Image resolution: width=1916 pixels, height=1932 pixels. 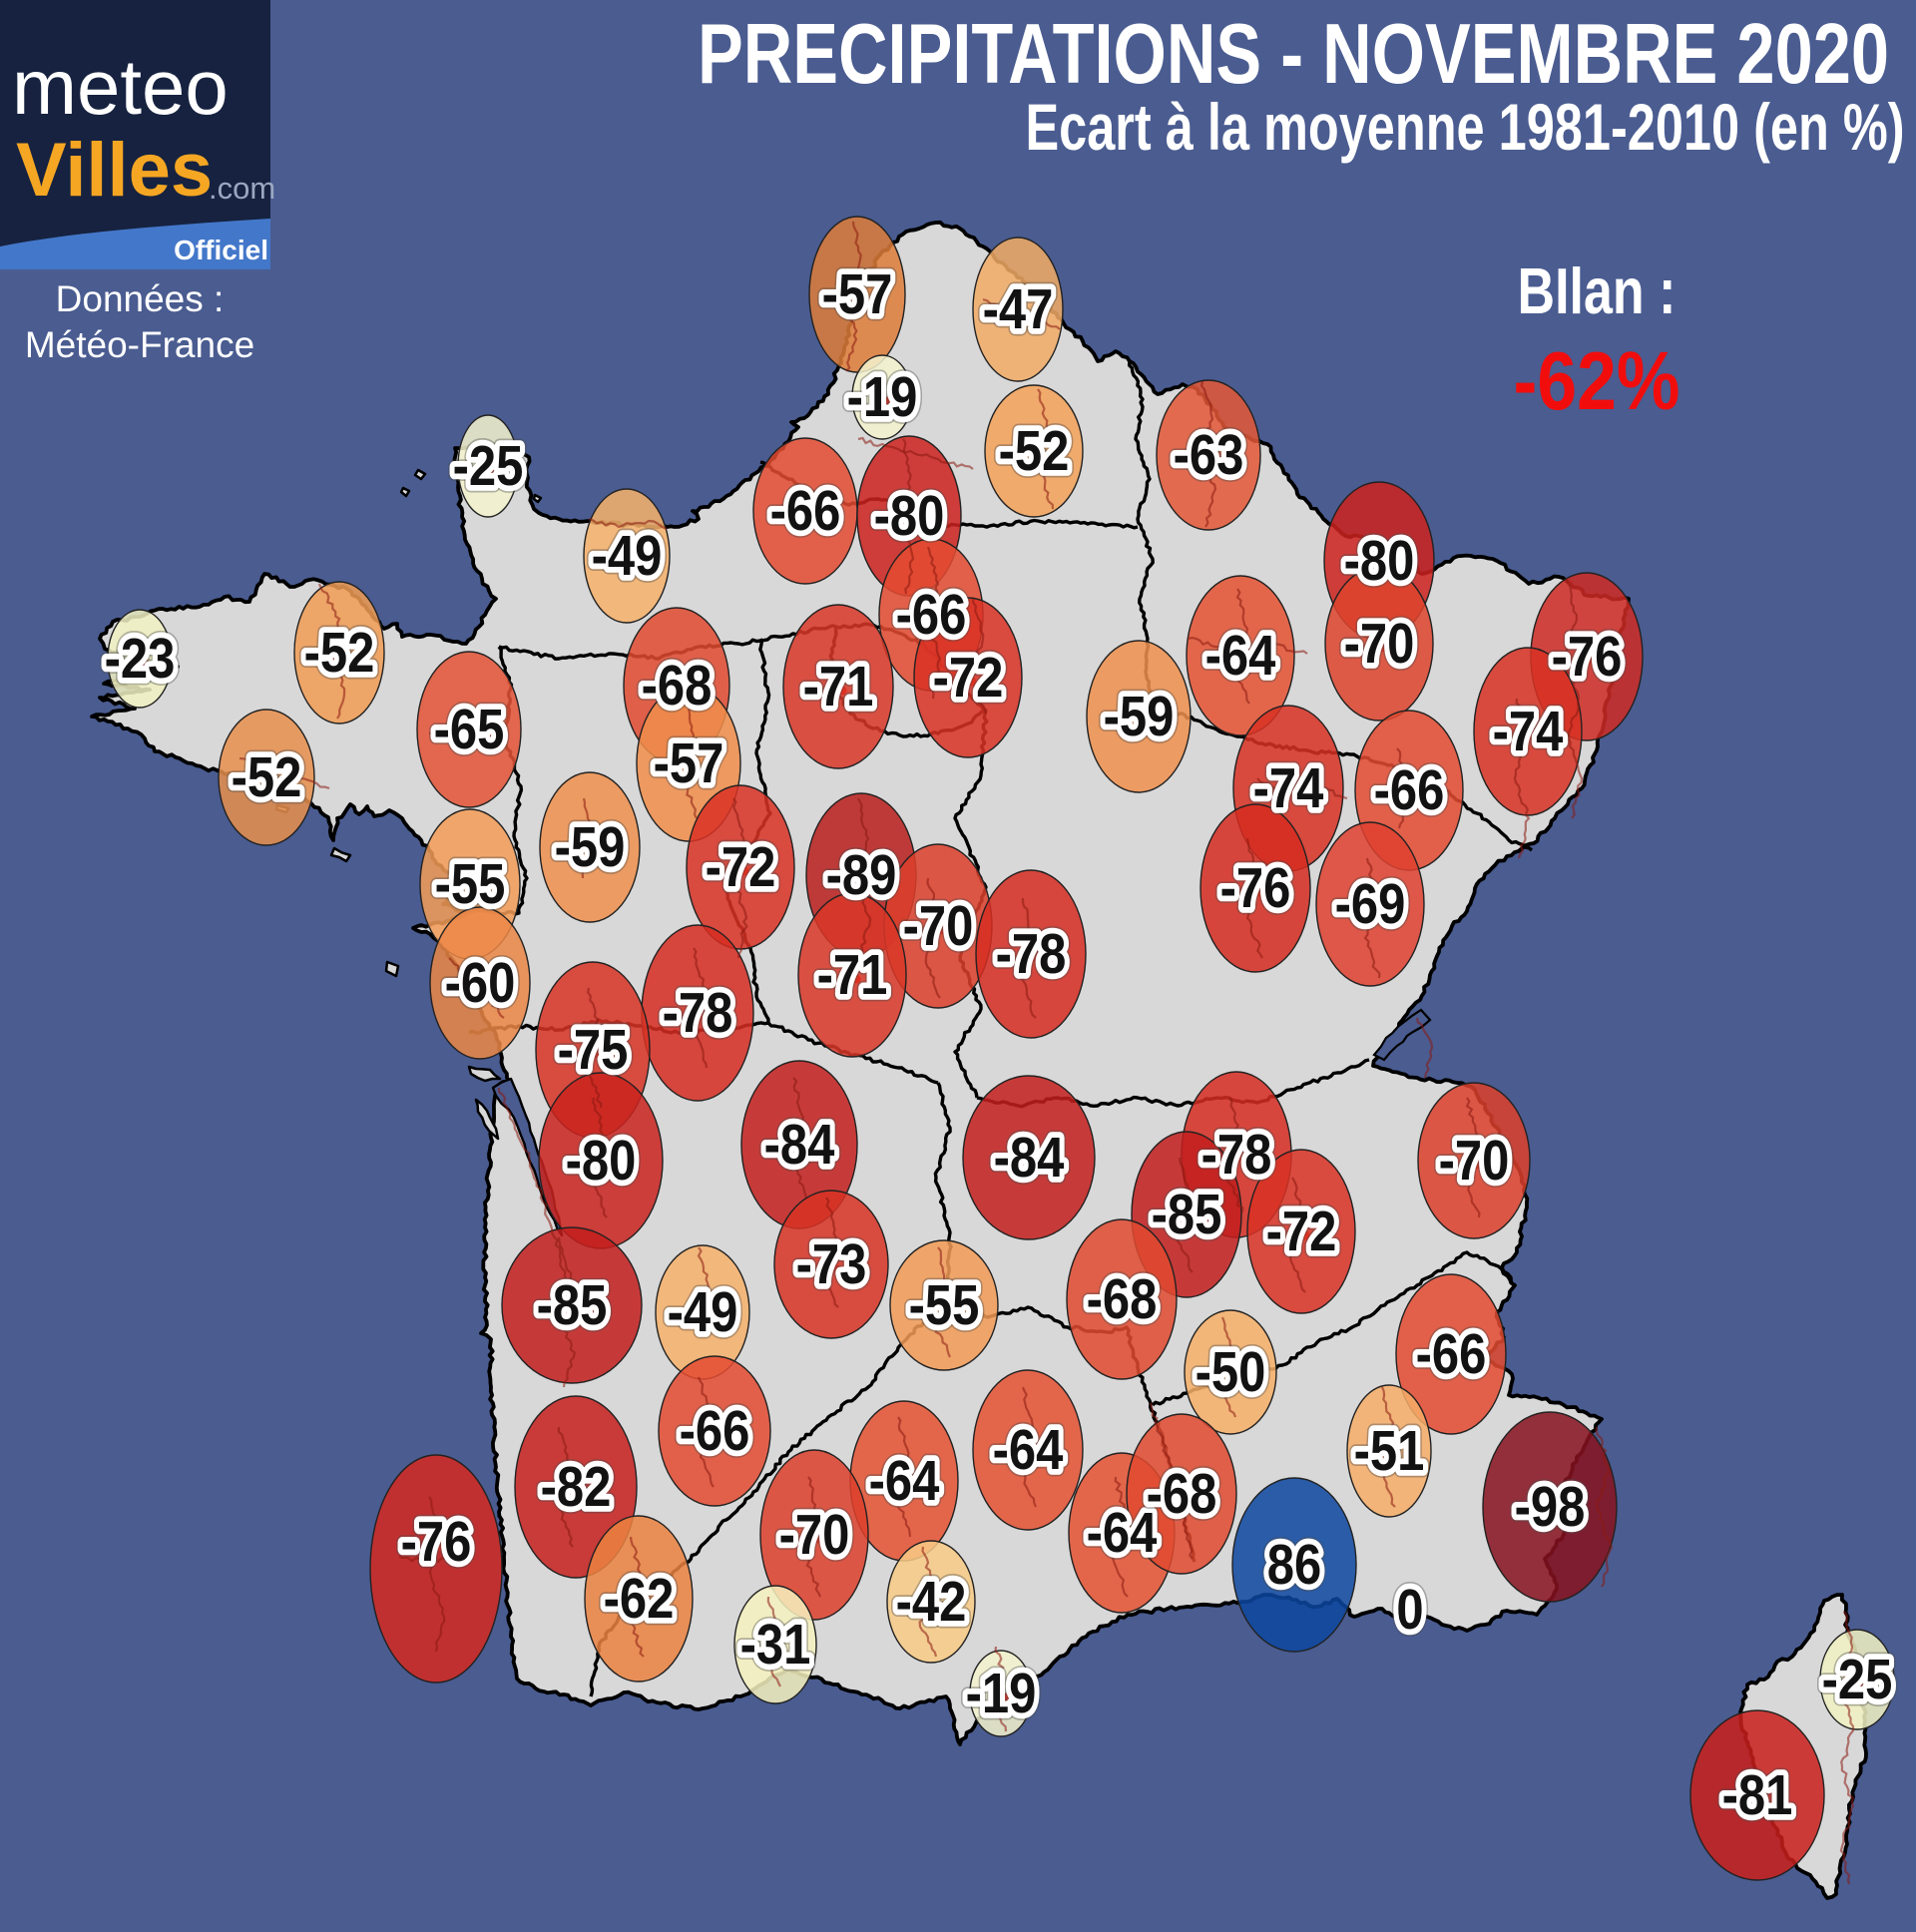 What do you see at coordinates (838, 687) in the screenshot?
I see `svg-text: -71` at bounding box center [838, 687].